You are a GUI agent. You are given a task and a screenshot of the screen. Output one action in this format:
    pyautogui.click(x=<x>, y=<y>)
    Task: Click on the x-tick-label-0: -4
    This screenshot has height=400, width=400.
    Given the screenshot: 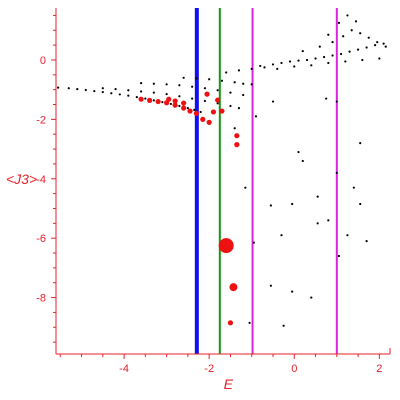 What is the action you would take?
    pyautogui.click(x=124, y=369)
    